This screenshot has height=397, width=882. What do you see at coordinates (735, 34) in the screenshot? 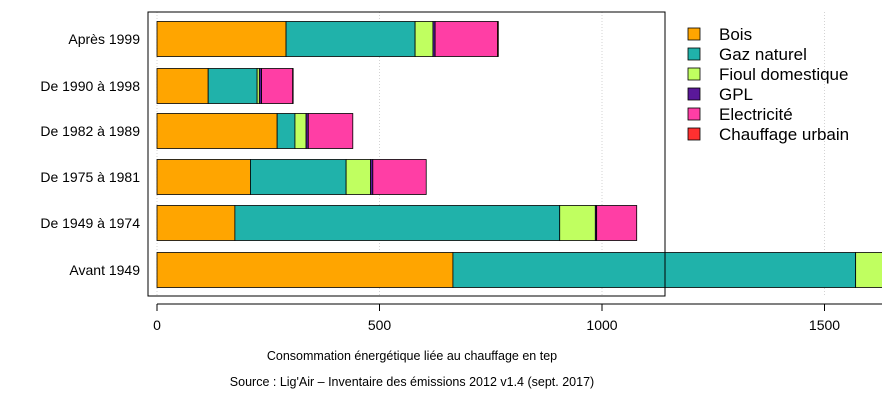
I see `legend-label-0: Bois` at bounding box center [735, 34].